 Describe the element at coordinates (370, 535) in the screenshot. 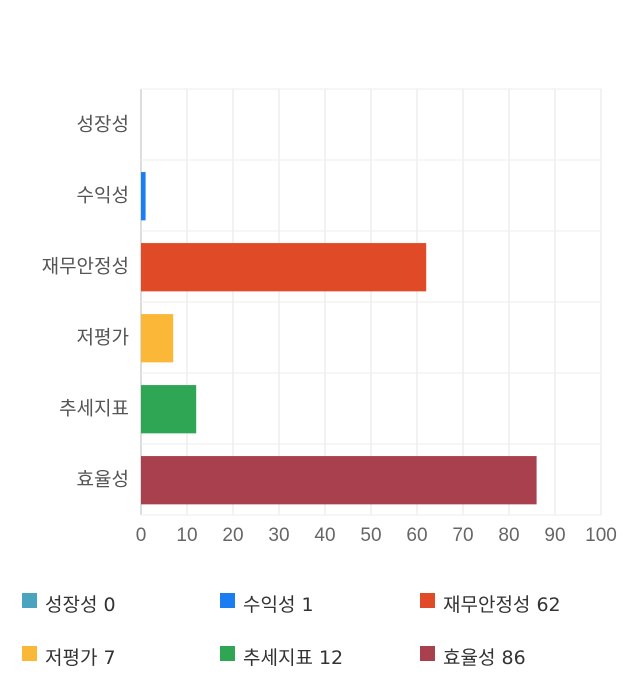

I see `x-tick-label: 50` at that location.